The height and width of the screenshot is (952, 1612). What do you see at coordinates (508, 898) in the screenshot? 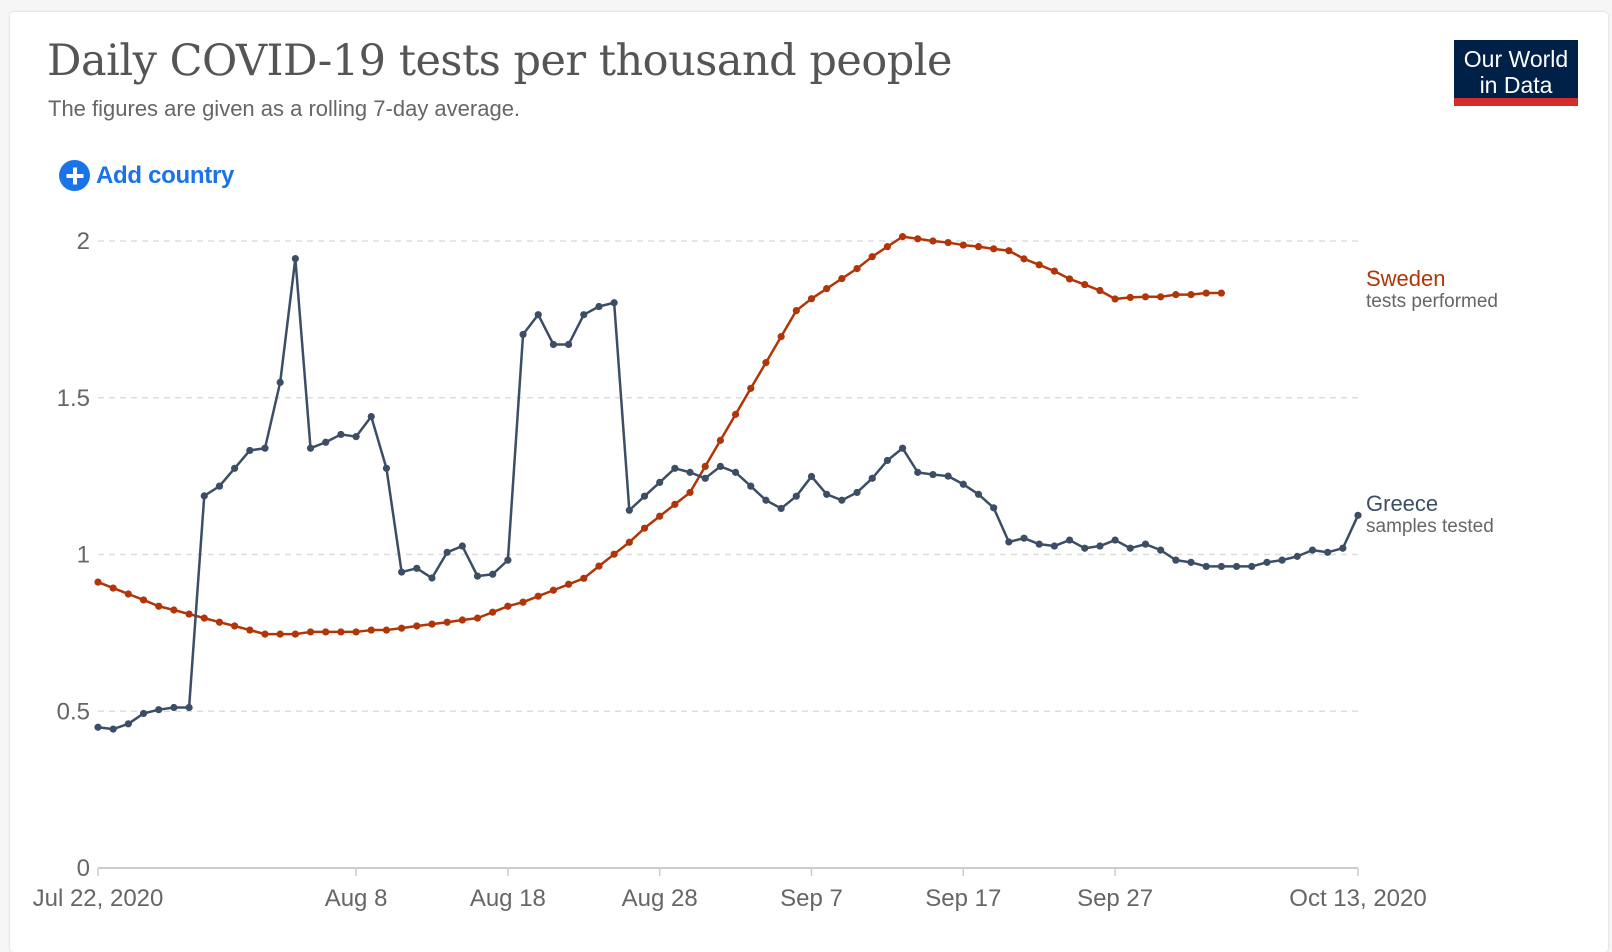
I see `x-tick-label: Aug 18` at bounding box center [508, 898].